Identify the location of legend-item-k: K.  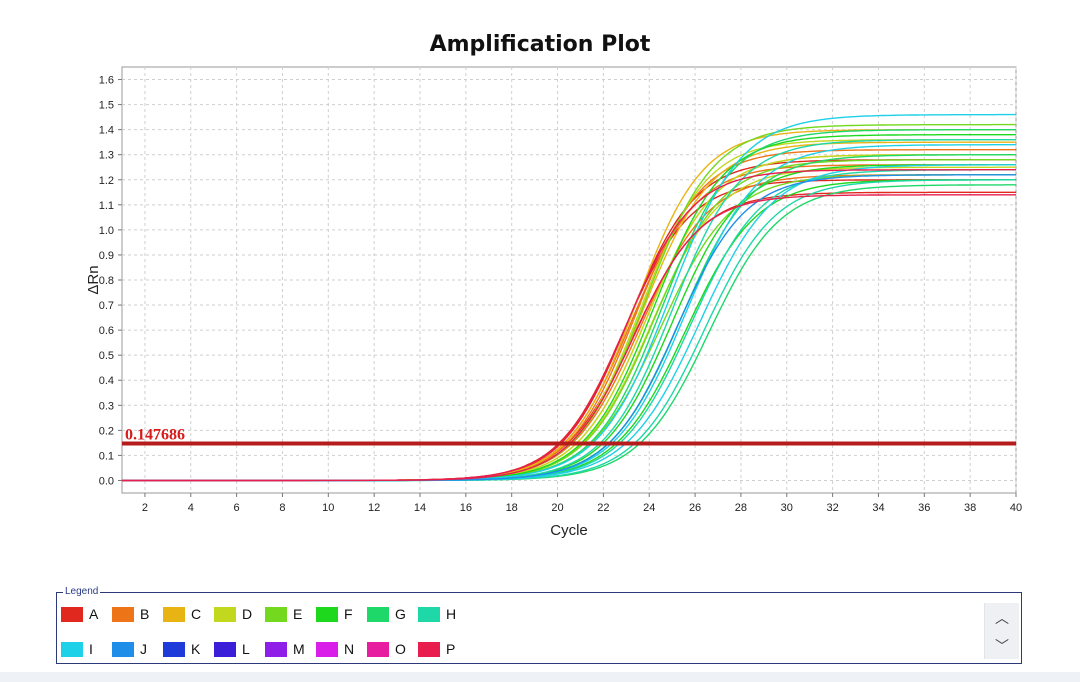
(188, 649).